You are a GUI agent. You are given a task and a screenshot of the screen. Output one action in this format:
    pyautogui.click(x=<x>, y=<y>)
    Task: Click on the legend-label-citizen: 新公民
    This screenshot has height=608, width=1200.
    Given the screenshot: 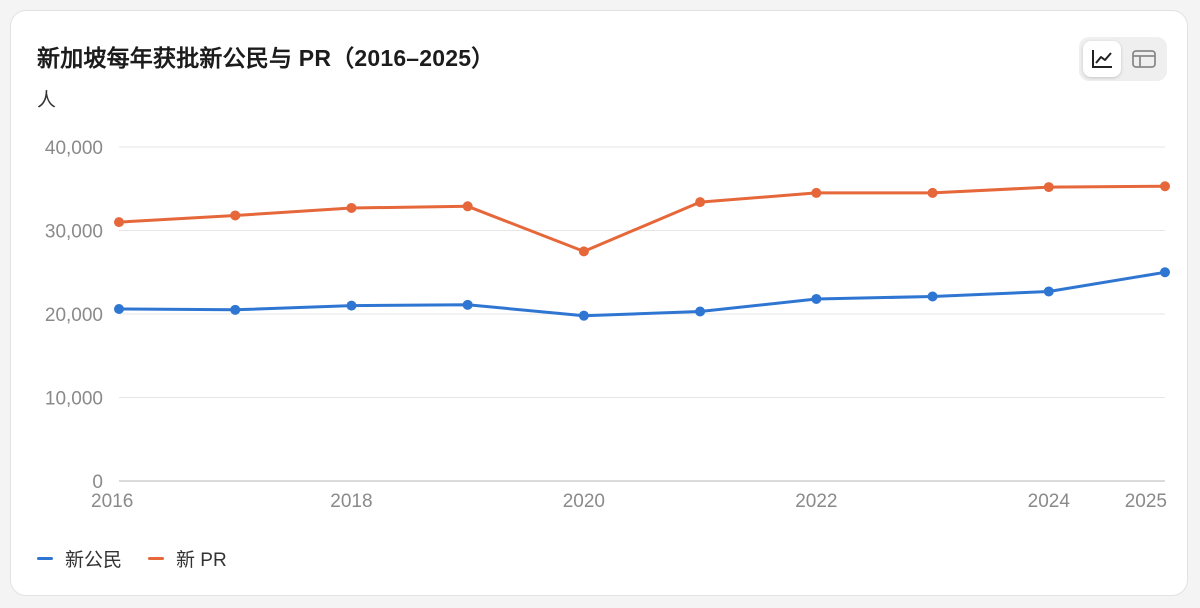 What is the action you would take?
    pyautogui.click(x=94, y=560)
    